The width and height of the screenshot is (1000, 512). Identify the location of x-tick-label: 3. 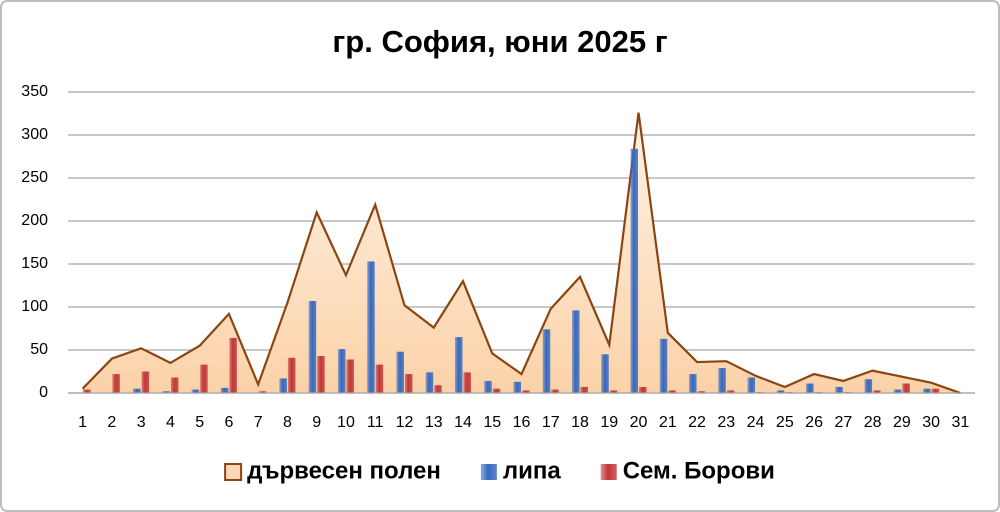
(141, 422).